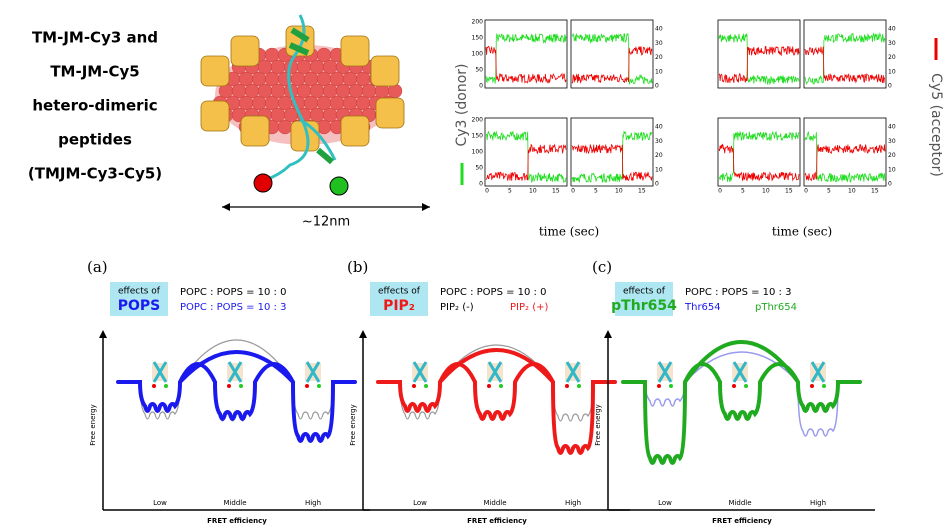  Describe the element at coordinates (602, 267) in the screenshot. I see `panel-letter: (c)` at that location.